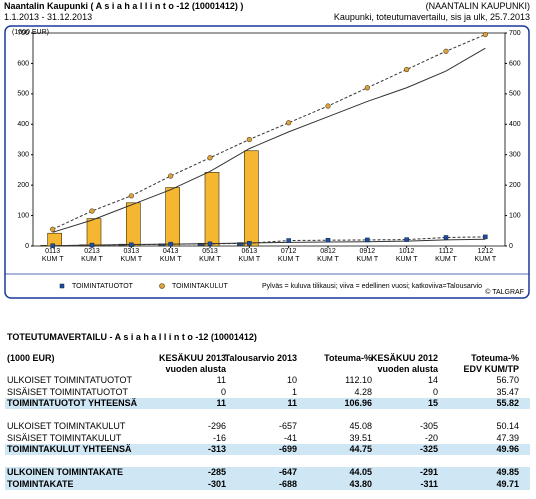 Image resolution: width=536 pixels, height=499 pixels. Describe the element at coordinates (66, 426) in the screenshot. I see `row-label: ULKOISET TOIMINTAKULUT` at that location.